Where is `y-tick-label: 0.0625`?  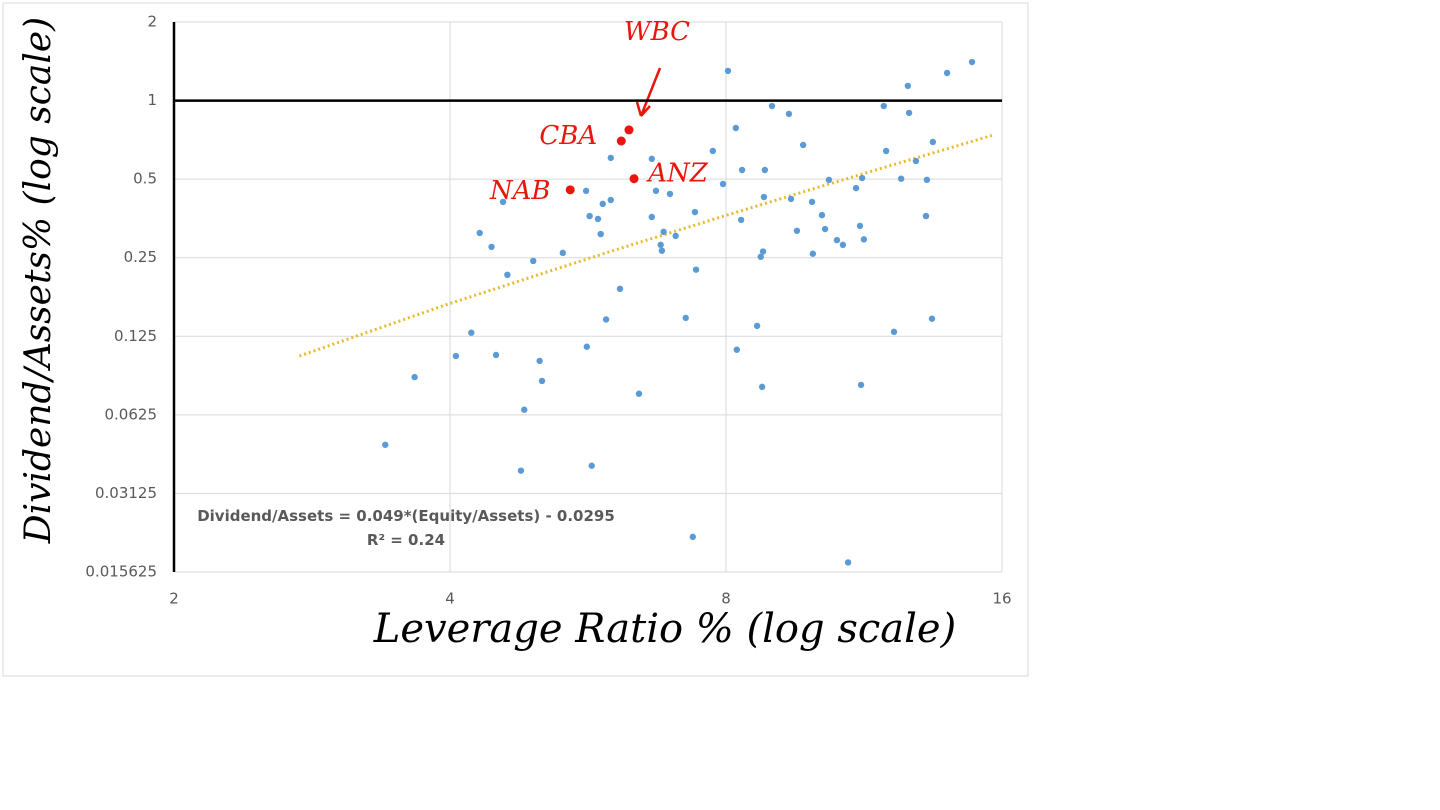
y-tick-label: 0.0625 is located at coordinates (131, 414).